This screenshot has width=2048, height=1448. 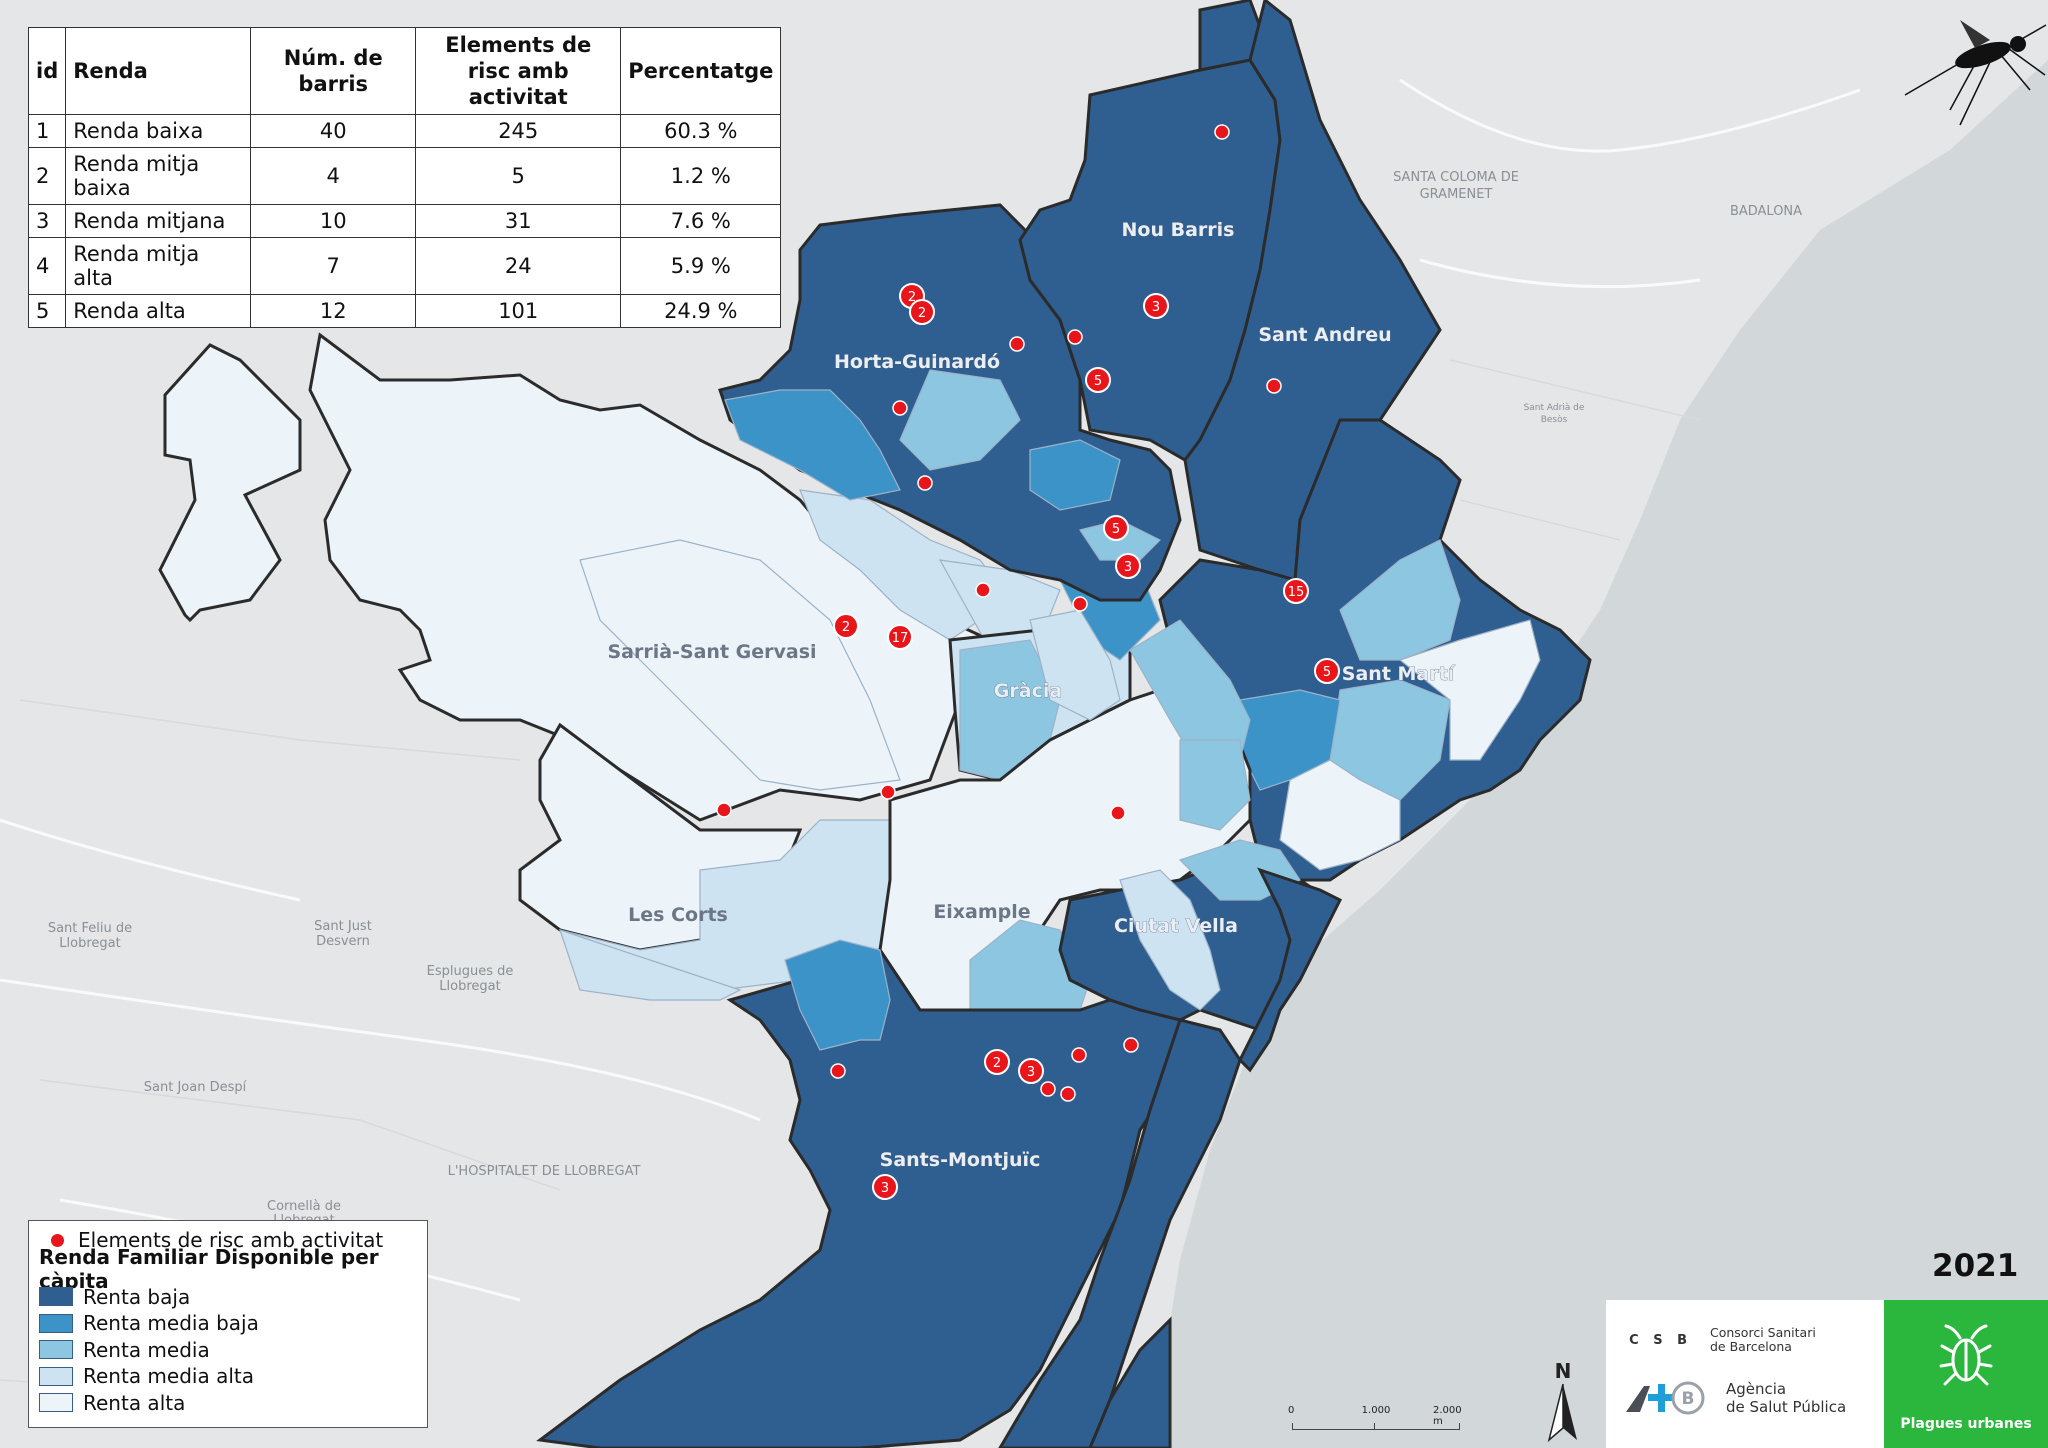 What do you see at coordinates (1766, 211) in the screenshot?
I see `place-label-badalona: BADALONA` at bounding box center [1766, 211].